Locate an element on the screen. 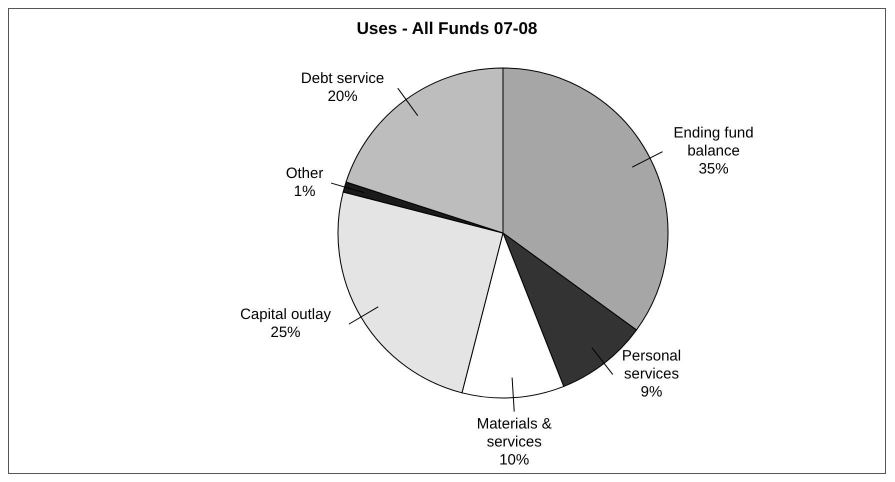 Image resolution: width=895 pixels, height=482 pixels. slice-label: Debt service is located at coordinates (342, 79).